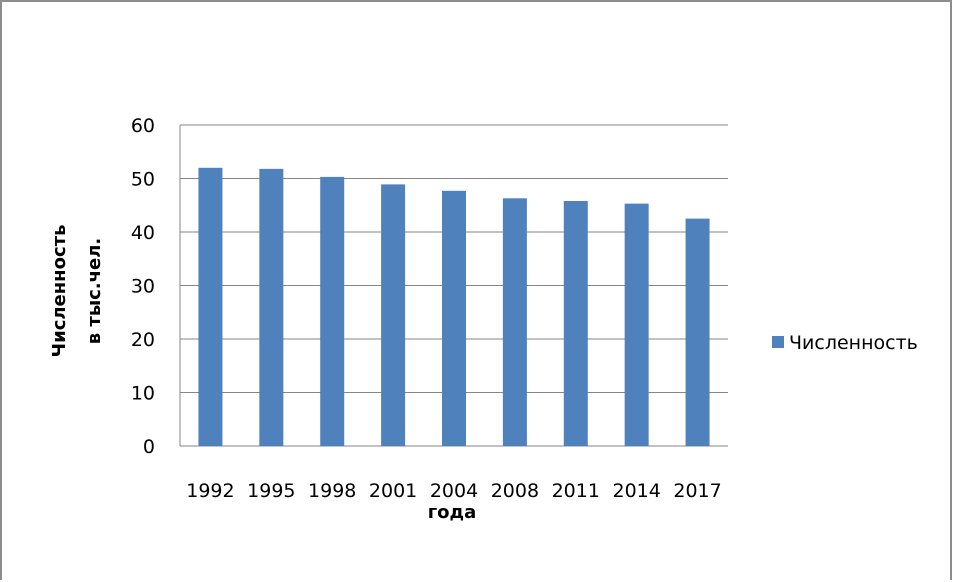 This screenshot has height=582, width=956. Describe the element at coordinates (143, 126) in the screenshot. I see `y-tick-label: 60` at that location.